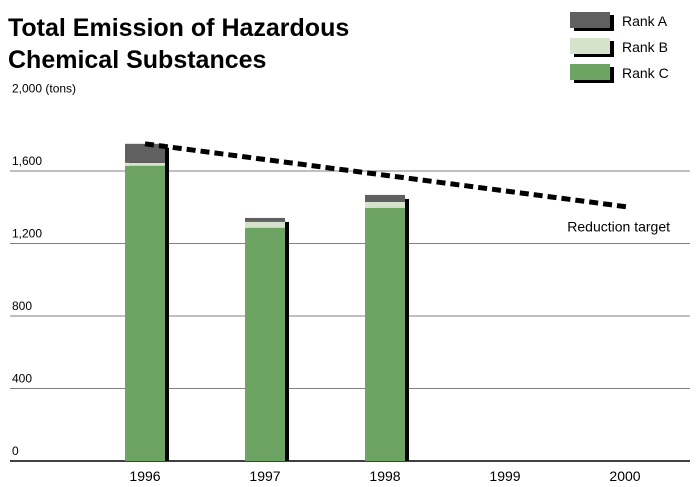 The height and width of the screenshot is (487, 699). Describe the element at coordinates (22, 379) in the screenshot. I see `y-tick-label: 400` at that location.